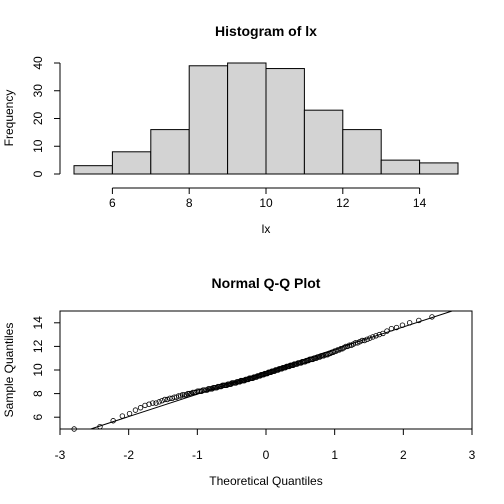 Image resolution: width=504 pixels, height=504 pixels. Describe the element at coordinates (46, 368) in the screenshot. I see `qq-y-axis: 6 8 10 12 14` at that location.